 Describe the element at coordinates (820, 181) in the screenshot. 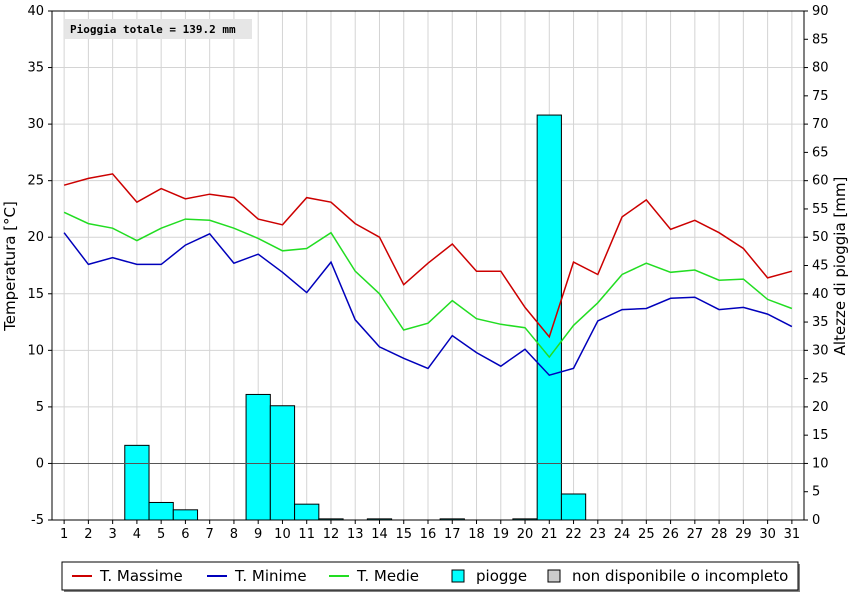

I see `right-tick-label: 60` at that location.